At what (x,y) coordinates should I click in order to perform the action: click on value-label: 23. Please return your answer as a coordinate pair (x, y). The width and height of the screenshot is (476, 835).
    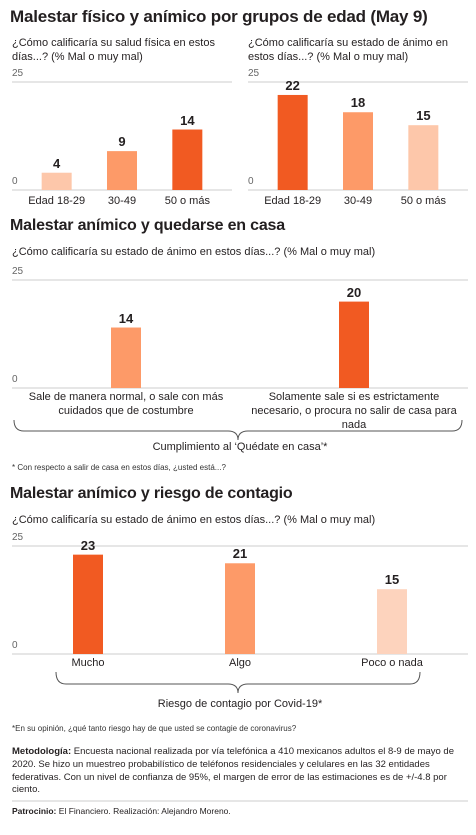
    Looking at the image, I should click on (88, 545).